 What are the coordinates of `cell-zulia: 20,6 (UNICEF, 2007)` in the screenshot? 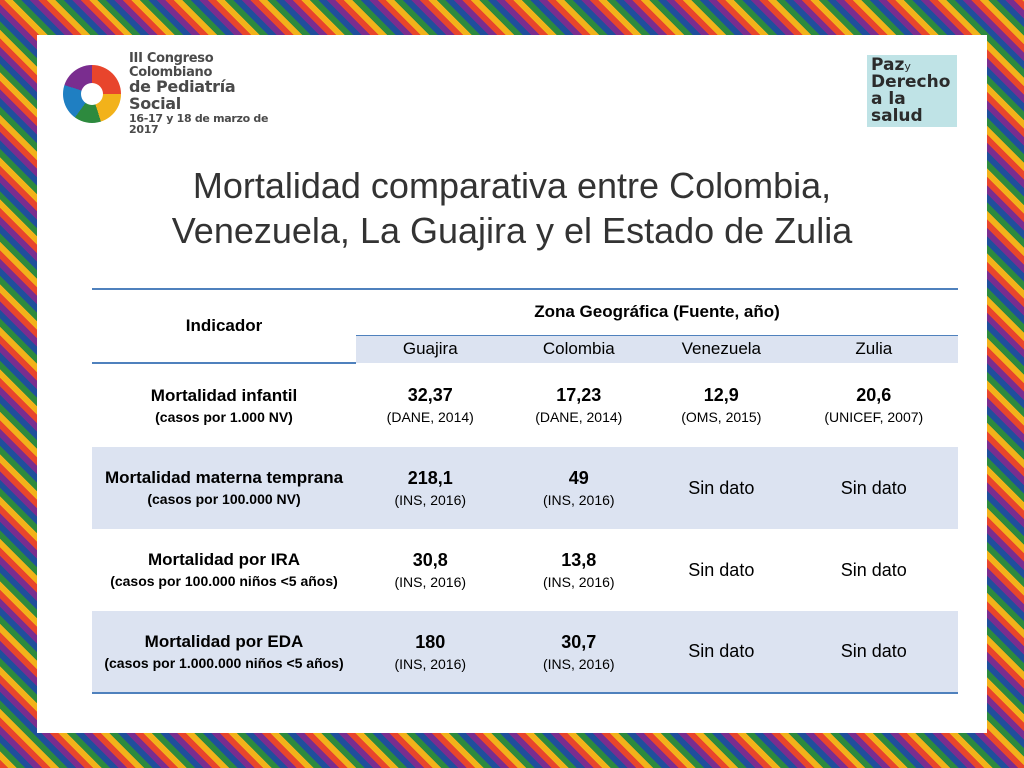 It's located at (874, 405).